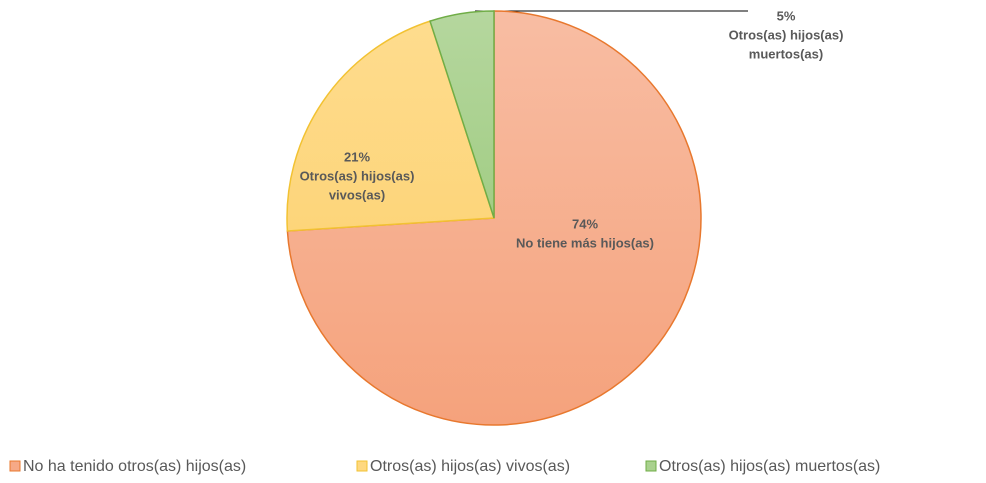 The width and height of the screenshot is (986, 483). I want to click on data-label: muertos(as), so click(786, 53).